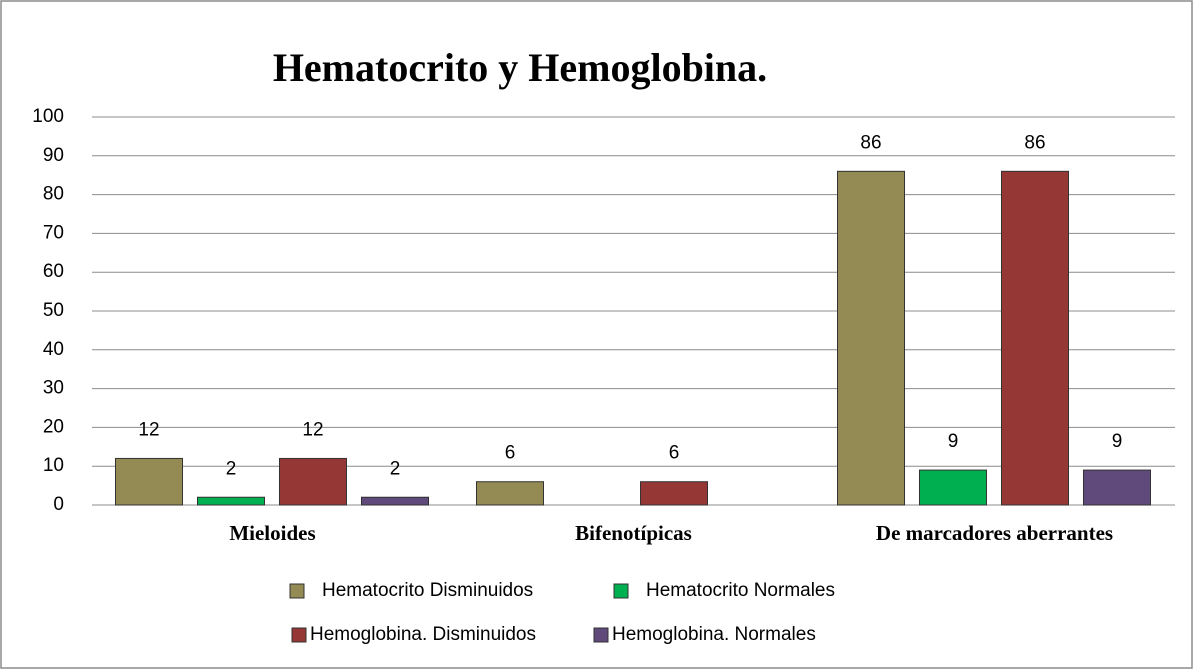 The image size is (1193, 669). Describe the element at coordinates (48, 116) in the screenshot. I see `y-tick-label: 100` at that location.